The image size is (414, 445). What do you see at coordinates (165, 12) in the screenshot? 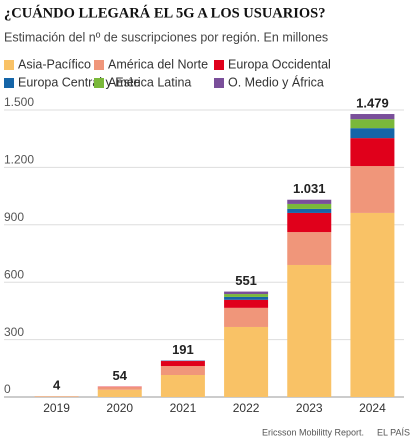
I see `chart-title: ¿CUÁNDO LLEGARÁ EL 5G A LOS USUARIOS?` at bounding box center [165, 12].